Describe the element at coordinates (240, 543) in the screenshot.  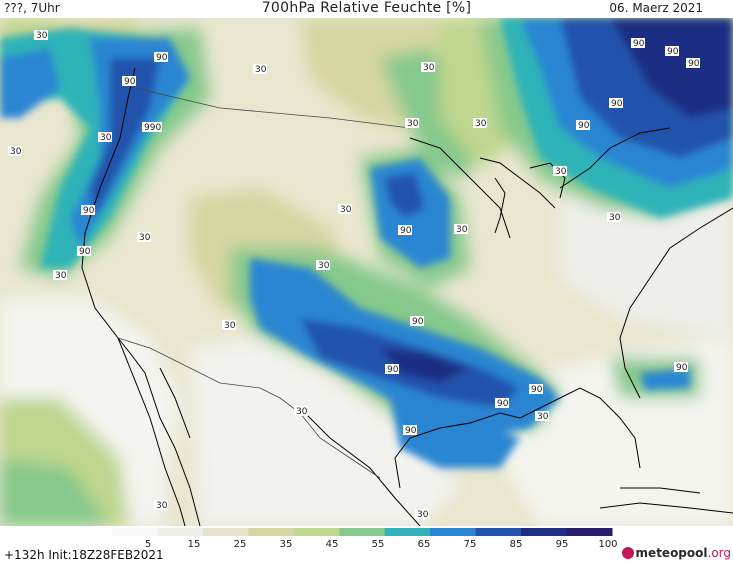
I see `colorbar-tick-label: 25` at that location.